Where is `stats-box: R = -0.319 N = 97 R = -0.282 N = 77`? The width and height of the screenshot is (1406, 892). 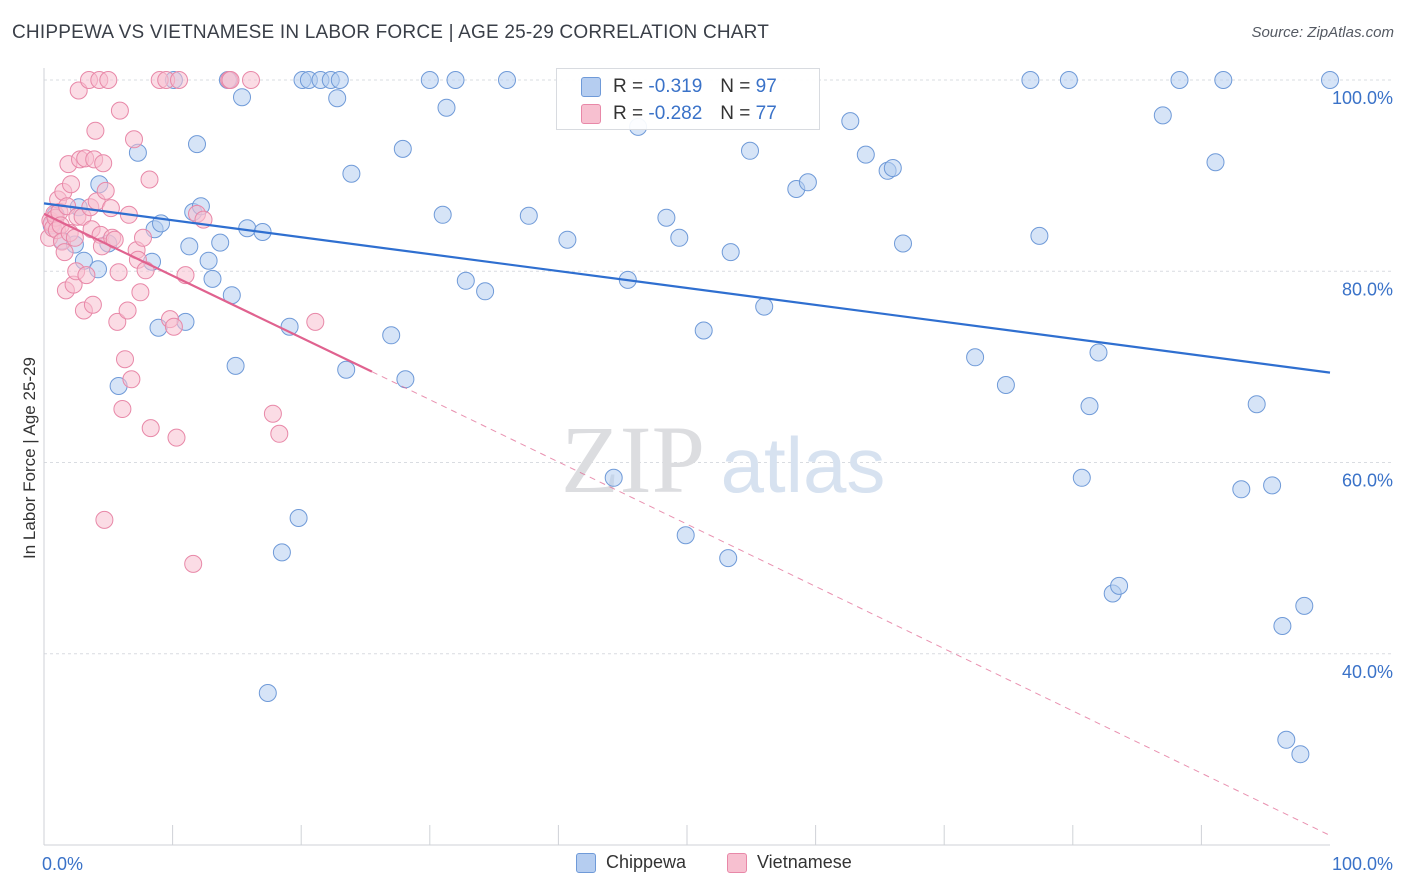 stats-box: R = -0.319 N = 97 R = -0.282 N = 77 is located at coordinates (688, 99).